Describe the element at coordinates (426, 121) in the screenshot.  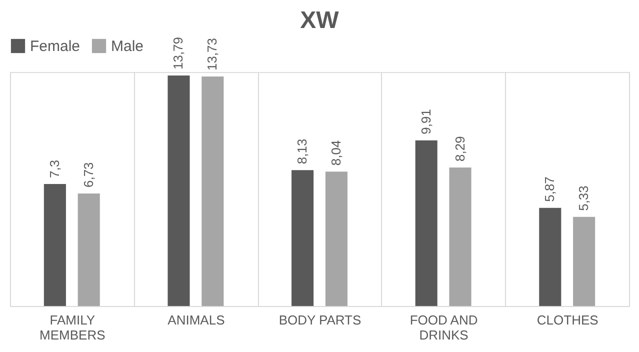
I see `data-label: 9,91` at that location.